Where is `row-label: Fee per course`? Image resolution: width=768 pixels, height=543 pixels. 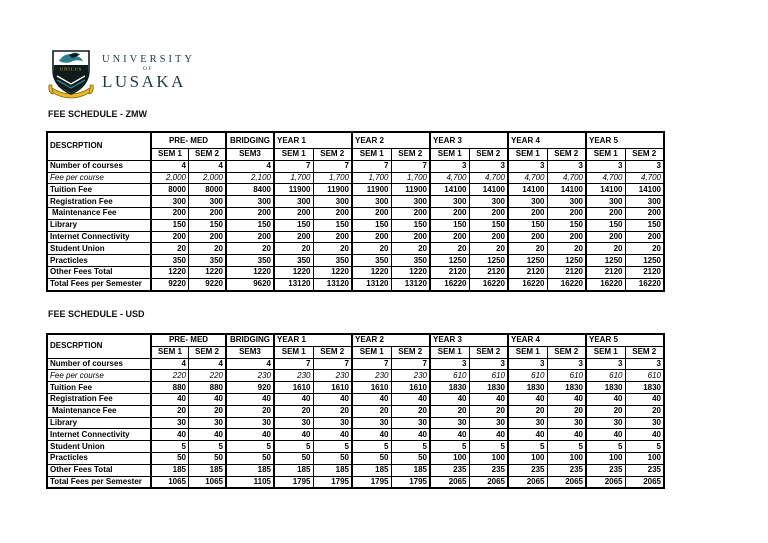 row-label: Fee per course is located at coordinates (99, 376).